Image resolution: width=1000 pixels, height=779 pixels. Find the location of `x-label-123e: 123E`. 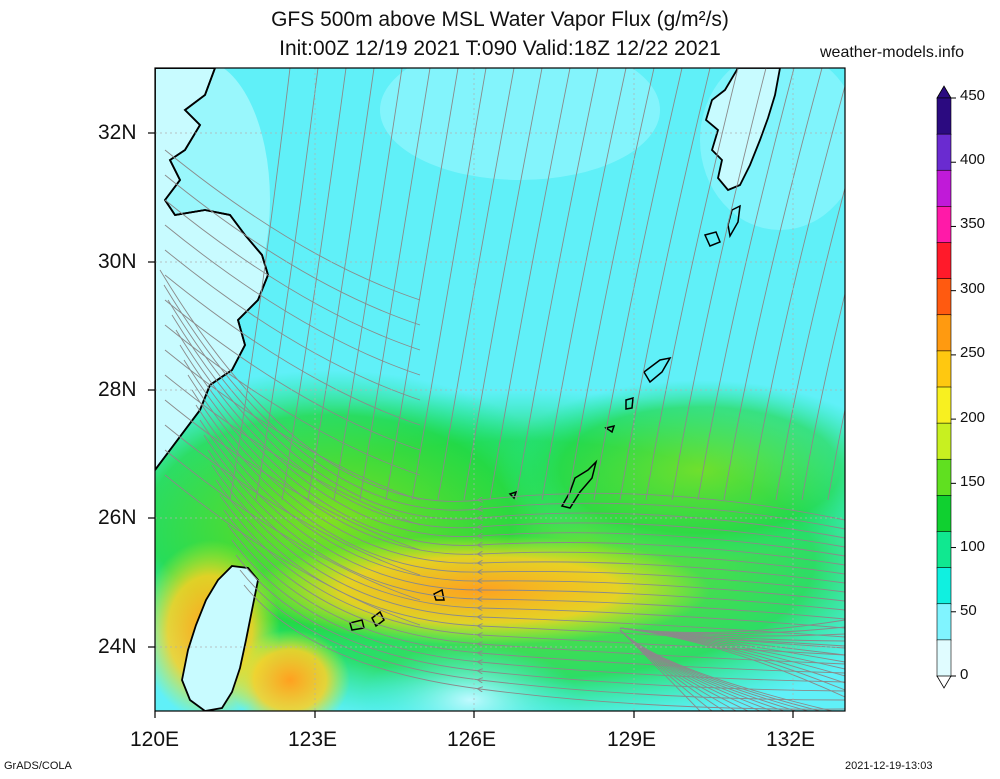

x-label-123e: 123E is located at coordinates (313, 739).